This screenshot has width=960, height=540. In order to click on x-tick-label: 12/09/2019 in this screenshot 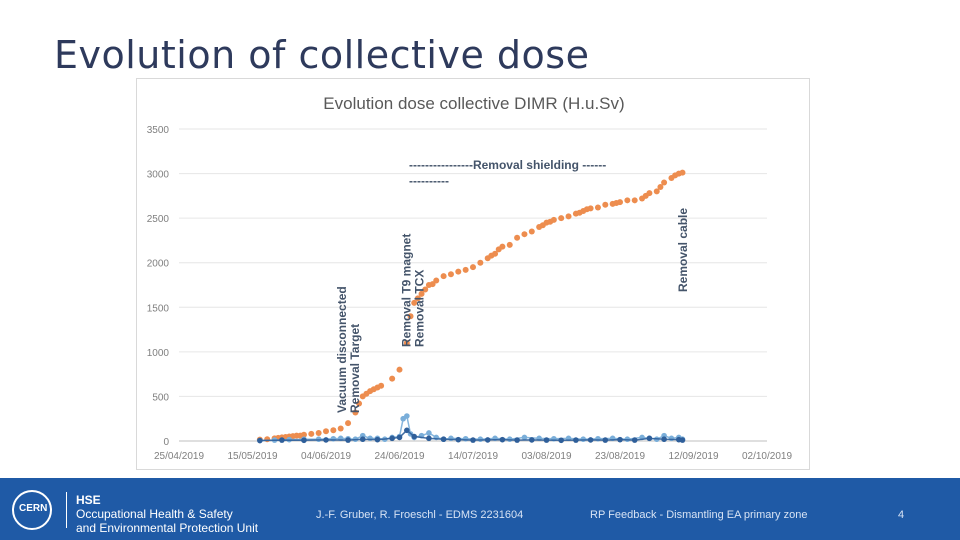, I will do `click(693, 456)`.